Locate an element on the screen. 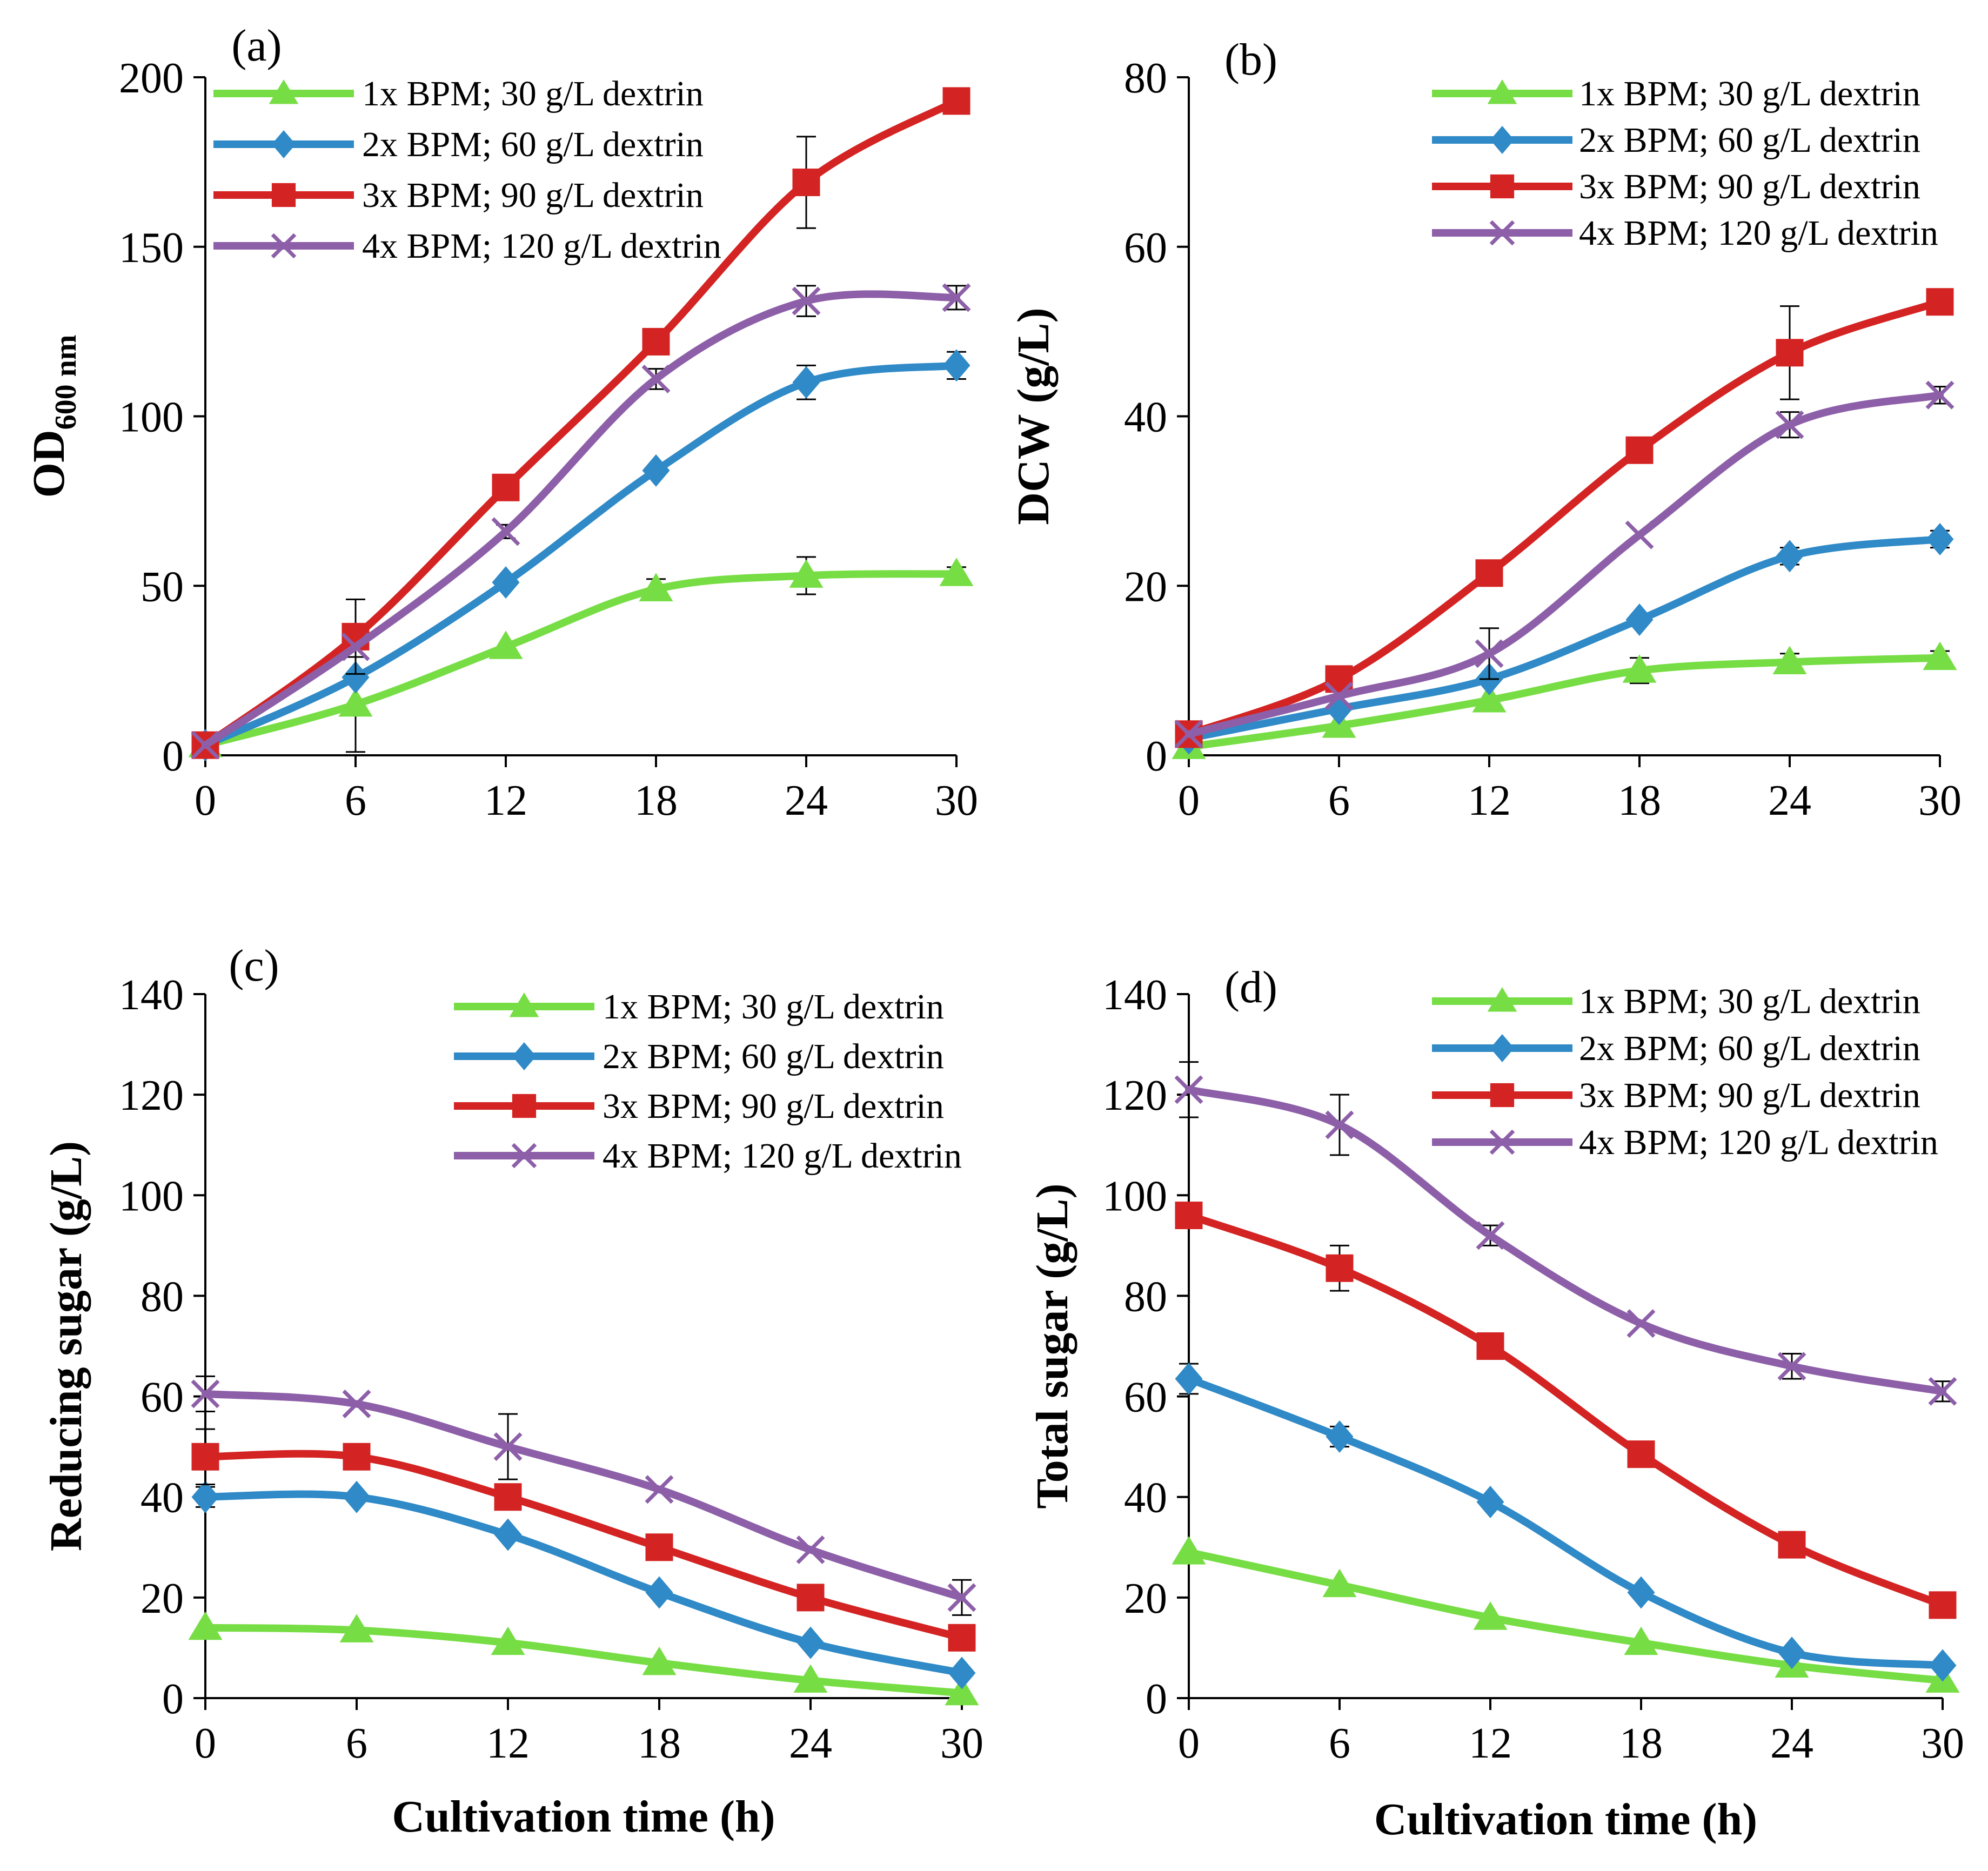  y-tick-label: 150 is located at coordinates (151, 248).